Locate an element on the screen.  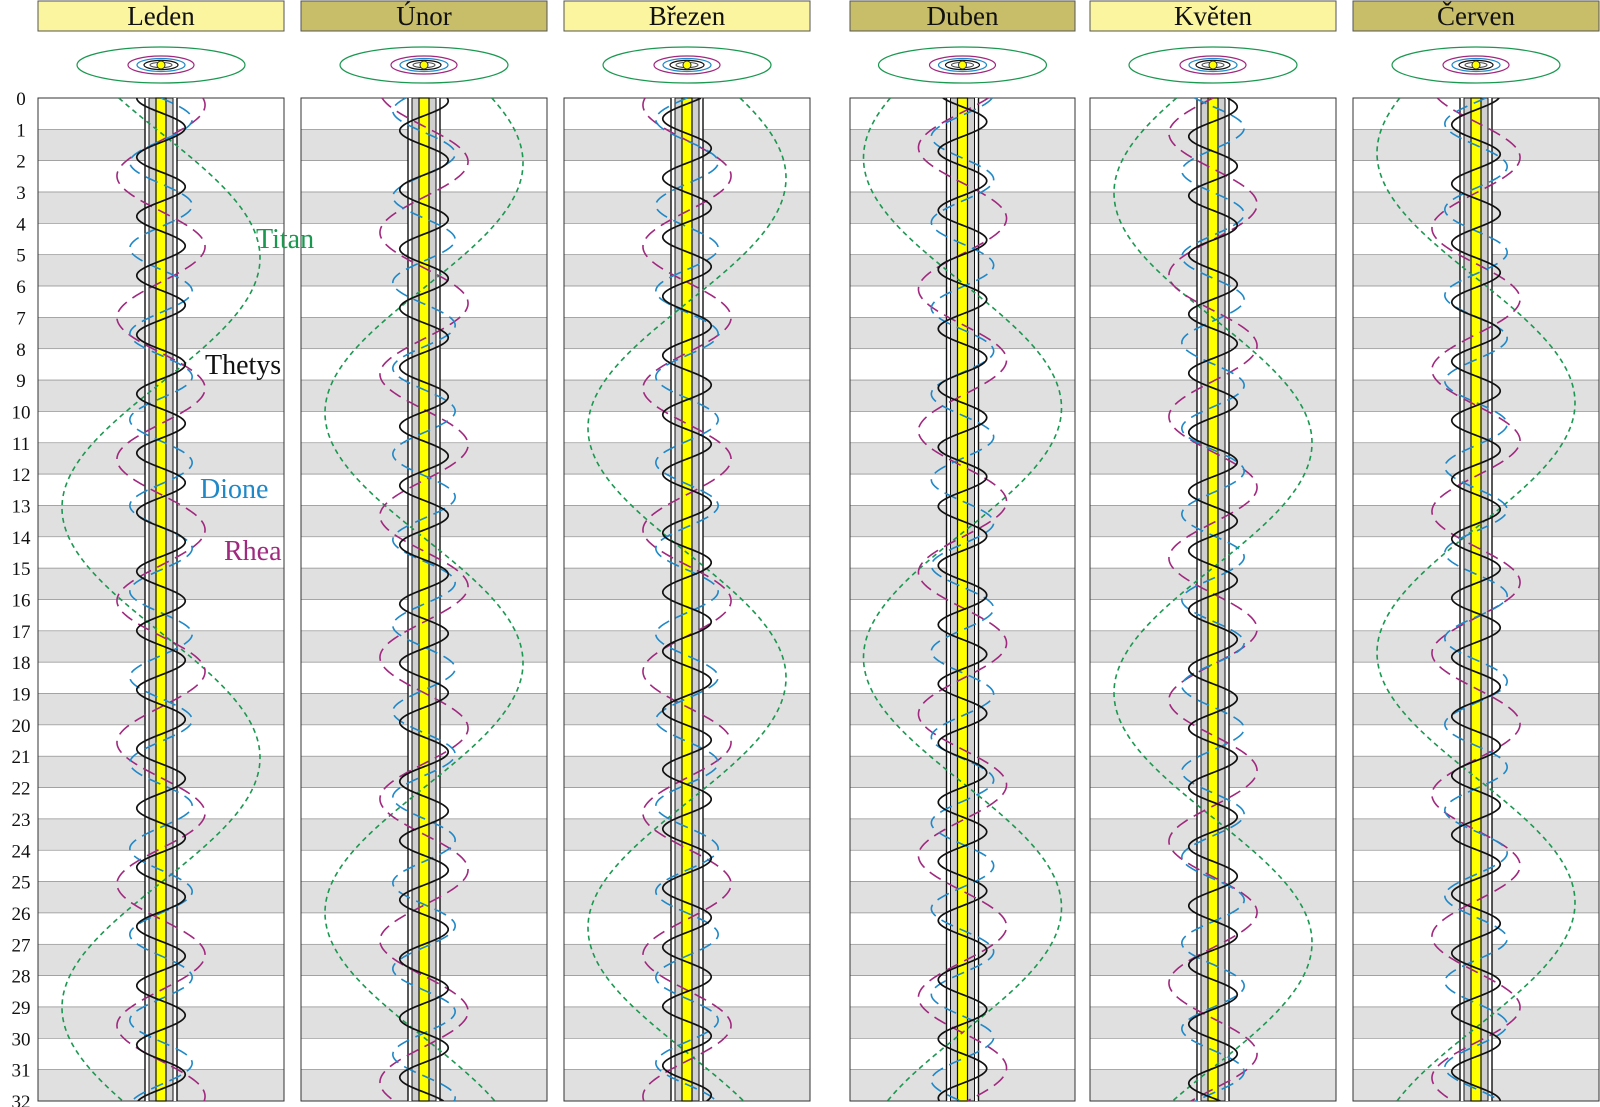
day-tick-label: 8 is located at coordinates (21, 350).